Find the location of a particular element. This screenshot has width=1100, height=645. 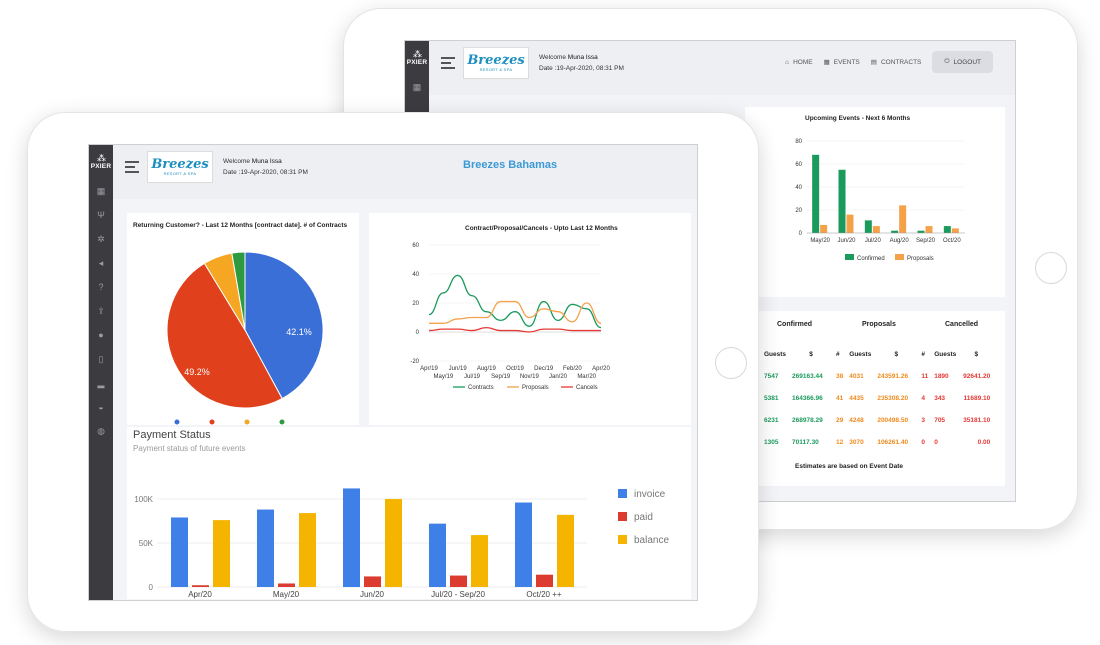

x-tick-label: May/19 is located at coordinates (443, 377).